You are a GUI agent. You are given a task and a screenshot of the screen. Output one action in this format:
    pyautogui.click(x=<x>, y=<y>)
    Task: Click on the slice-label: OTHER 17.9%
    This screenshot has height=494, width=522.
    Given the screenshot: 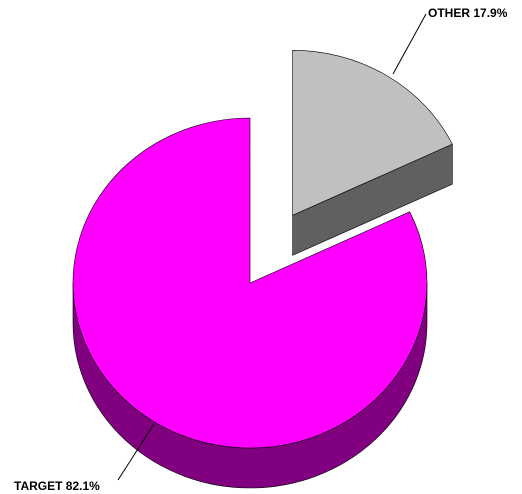 What is the action you would take?
    pyautogui.click(x=468, y=13)
    